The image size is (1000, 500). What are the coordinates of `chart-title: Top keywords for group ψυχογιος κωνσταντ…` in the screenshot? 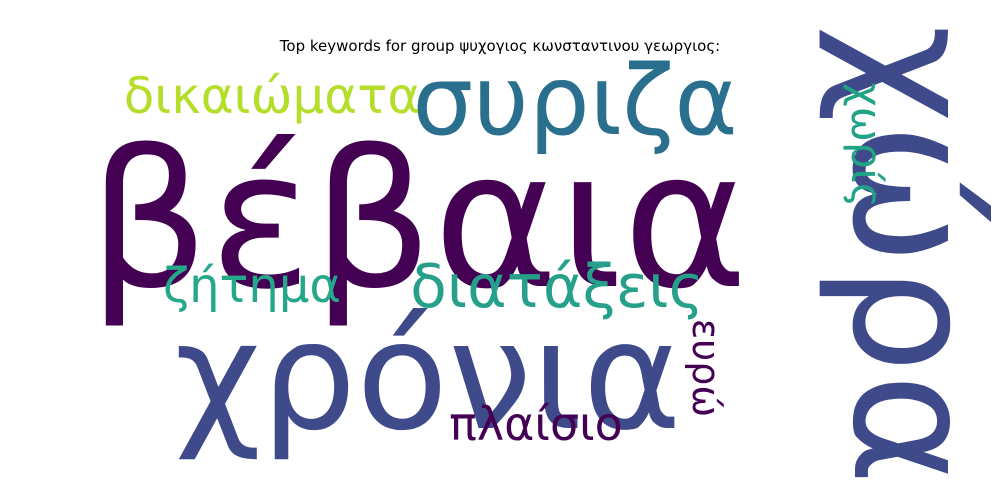 It's located at (500, 46).